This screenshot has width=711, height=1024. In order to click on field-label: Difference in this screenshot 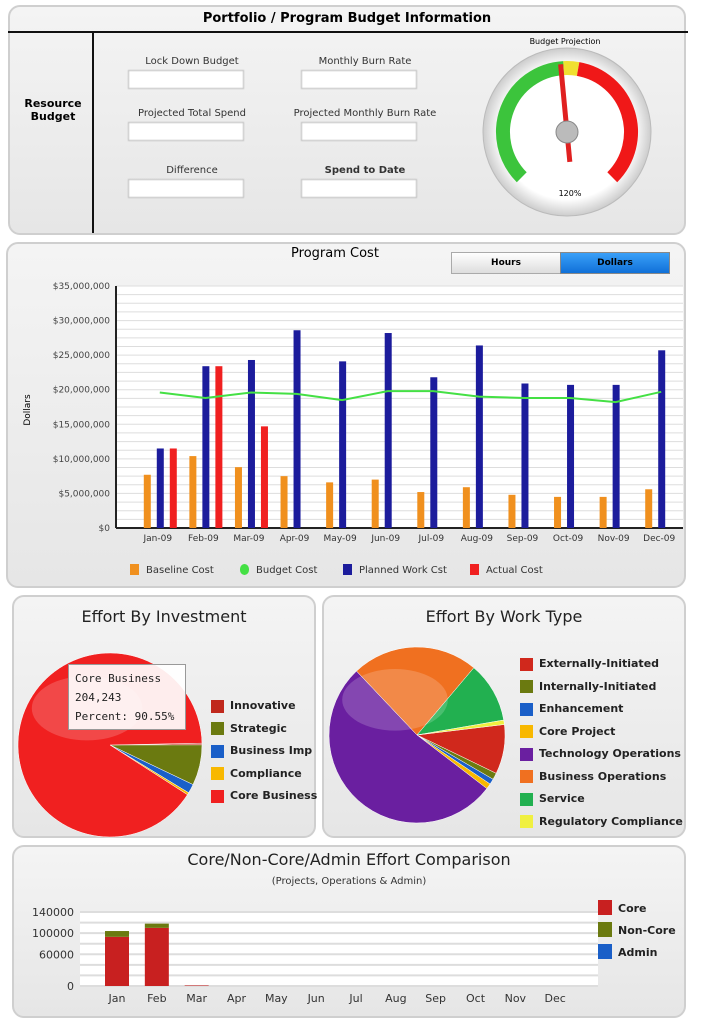, I will do `click(192, 170)`.